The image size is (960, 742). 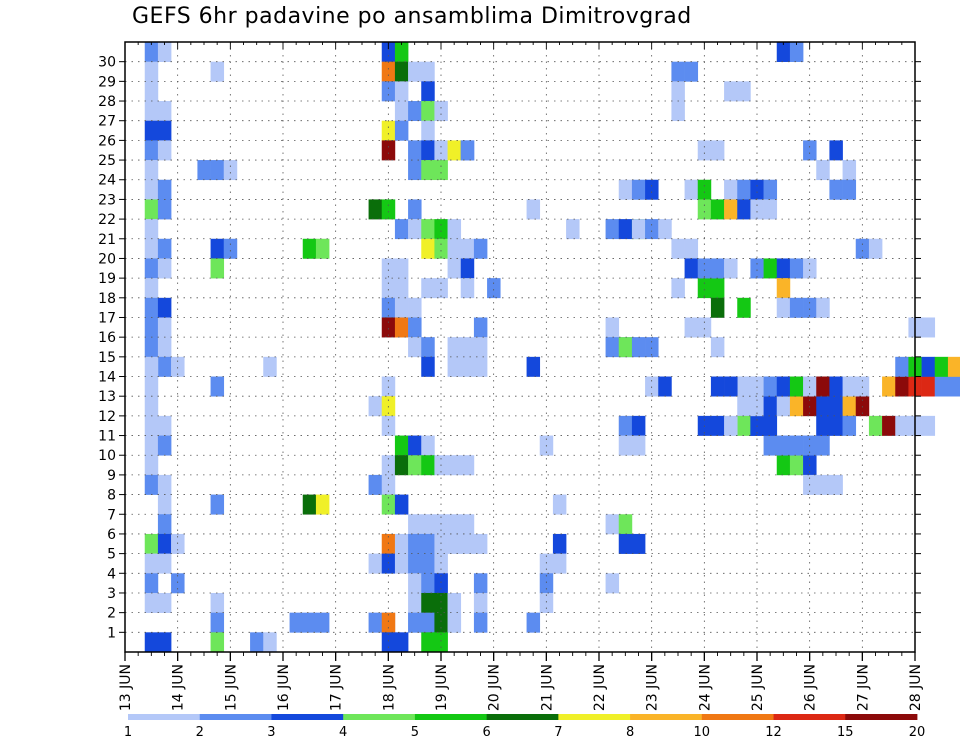 What do you see at coordinates (558, 732) in the screenshot?
I see `legend-threshold-label: 7` at bounding box center [558, 732].